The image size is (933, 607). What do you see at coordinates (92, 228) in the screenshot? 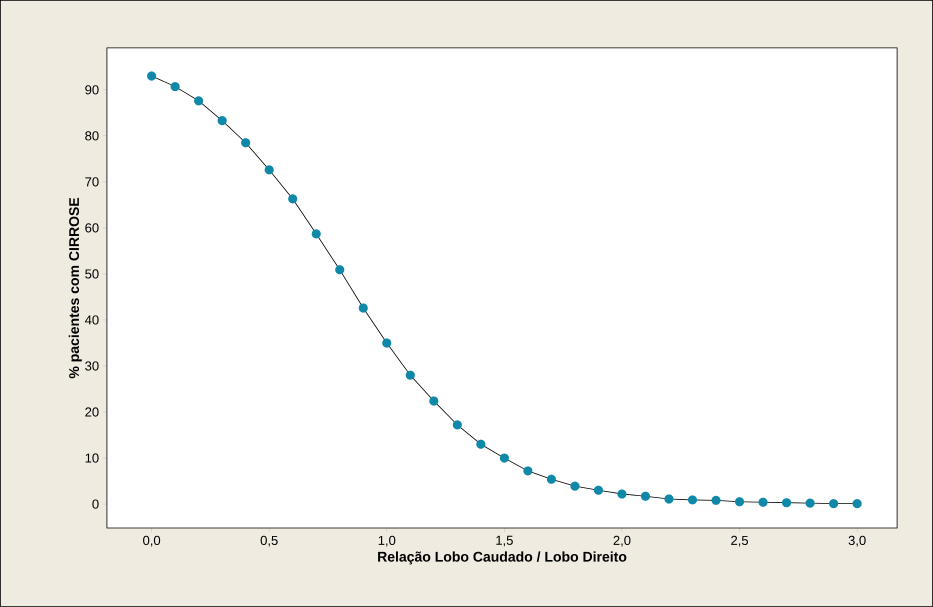
I see `y-tick-label: 60` at bounding box center [92, 228].